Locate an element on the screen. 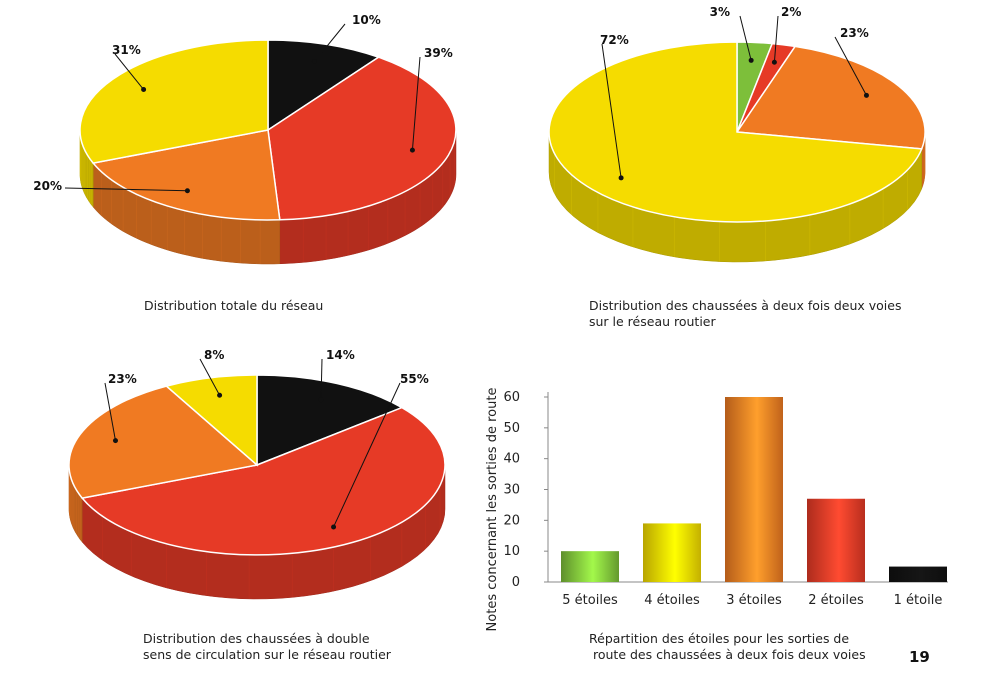 This screenshot has height=697, width=982. bar1-xtick-1: 4 étoiles is located at coordinates (672, 600).